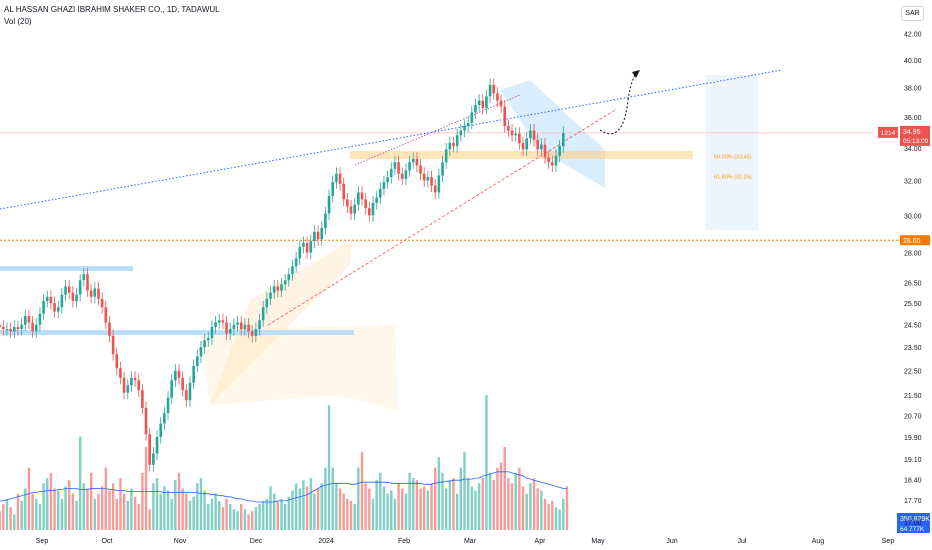  I want to click on y-tick-label: 24.50, so click(913, 326).